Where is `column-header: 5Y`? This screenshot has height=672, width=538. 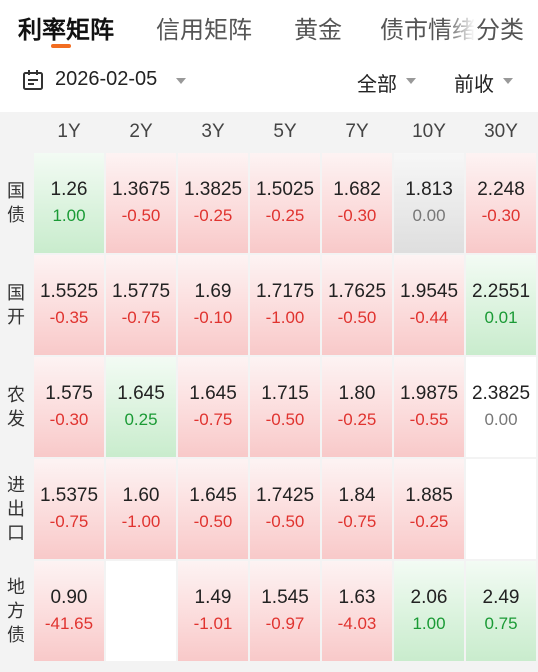
column-header: 5Y is located at coordinates (285, 131).